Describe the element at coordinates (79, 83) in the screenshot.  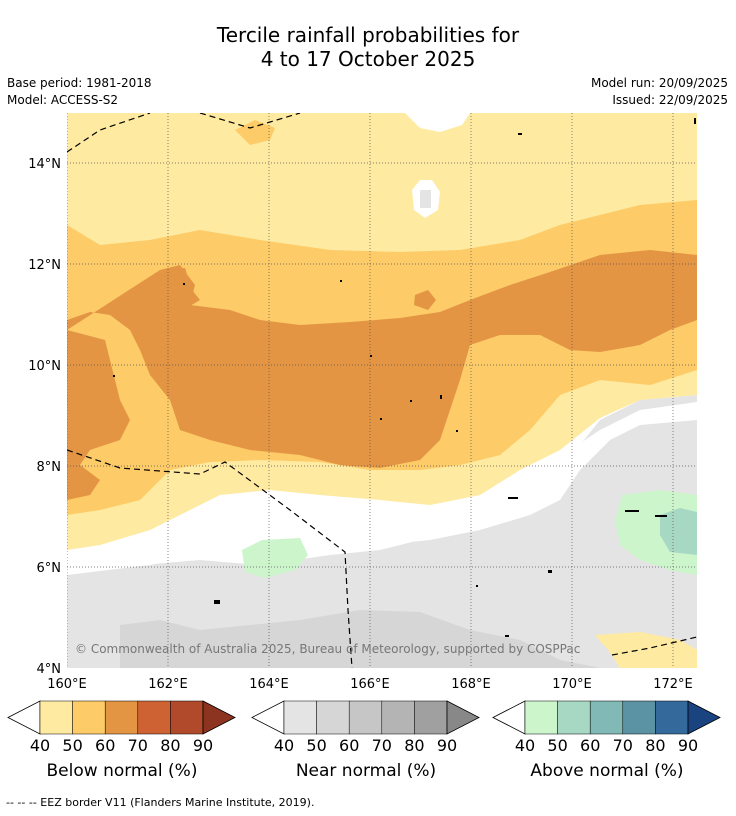
I see `base-period: Base period: 1981-2018` at that location.